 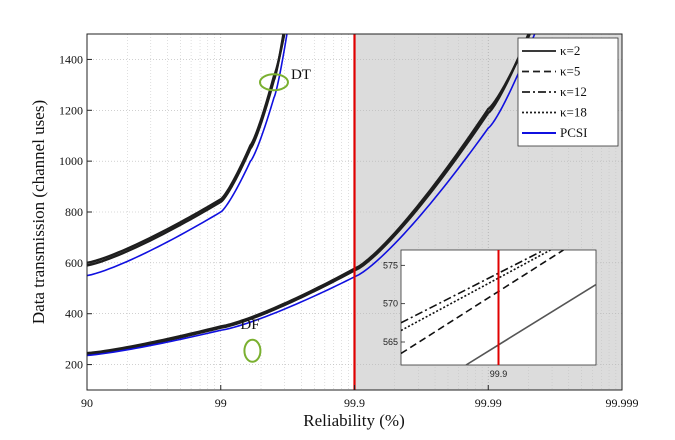 What do you see at coordinates (570, 50) in the screenshot?
I see `legend-label: κ=2` at bounding box center [570, 50].